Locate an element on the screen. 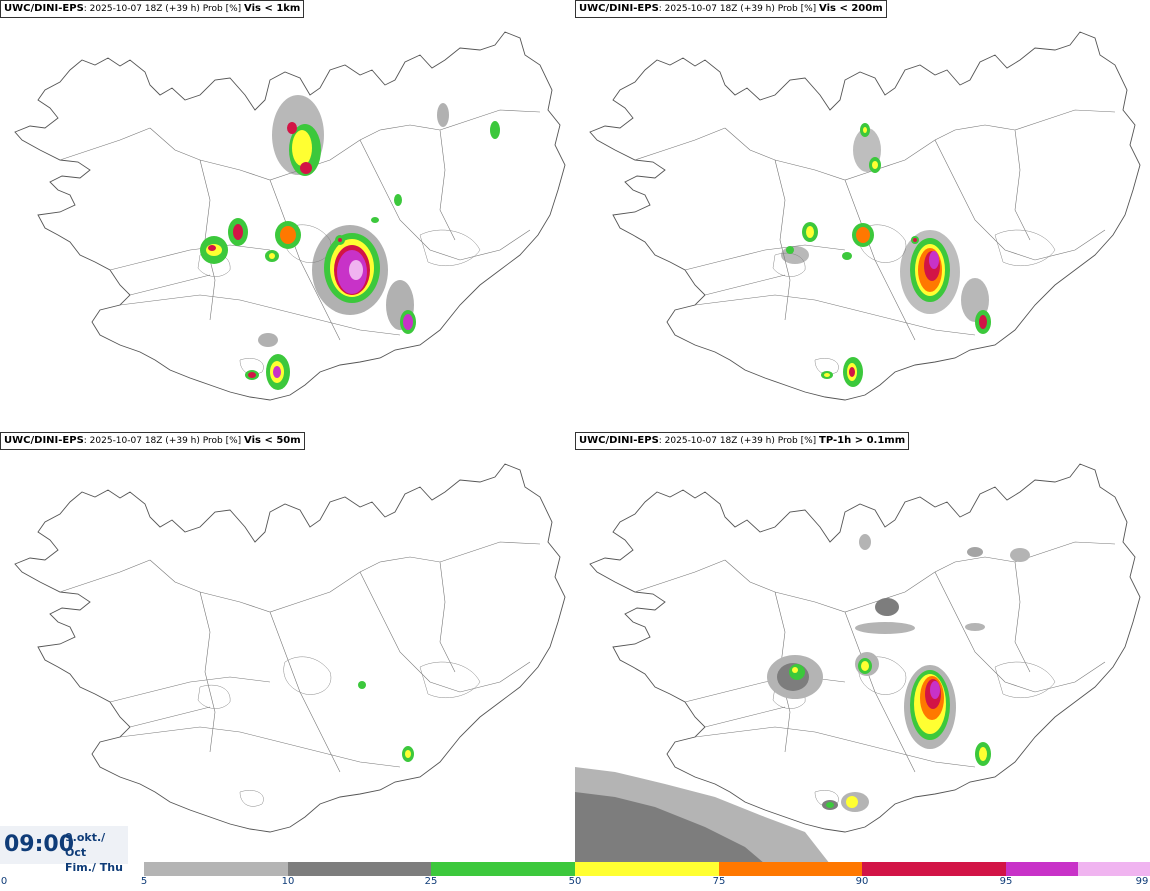 This screenshot has width=1150, height=891. legend-tick: 95 is located at coordinates (1006, 881).